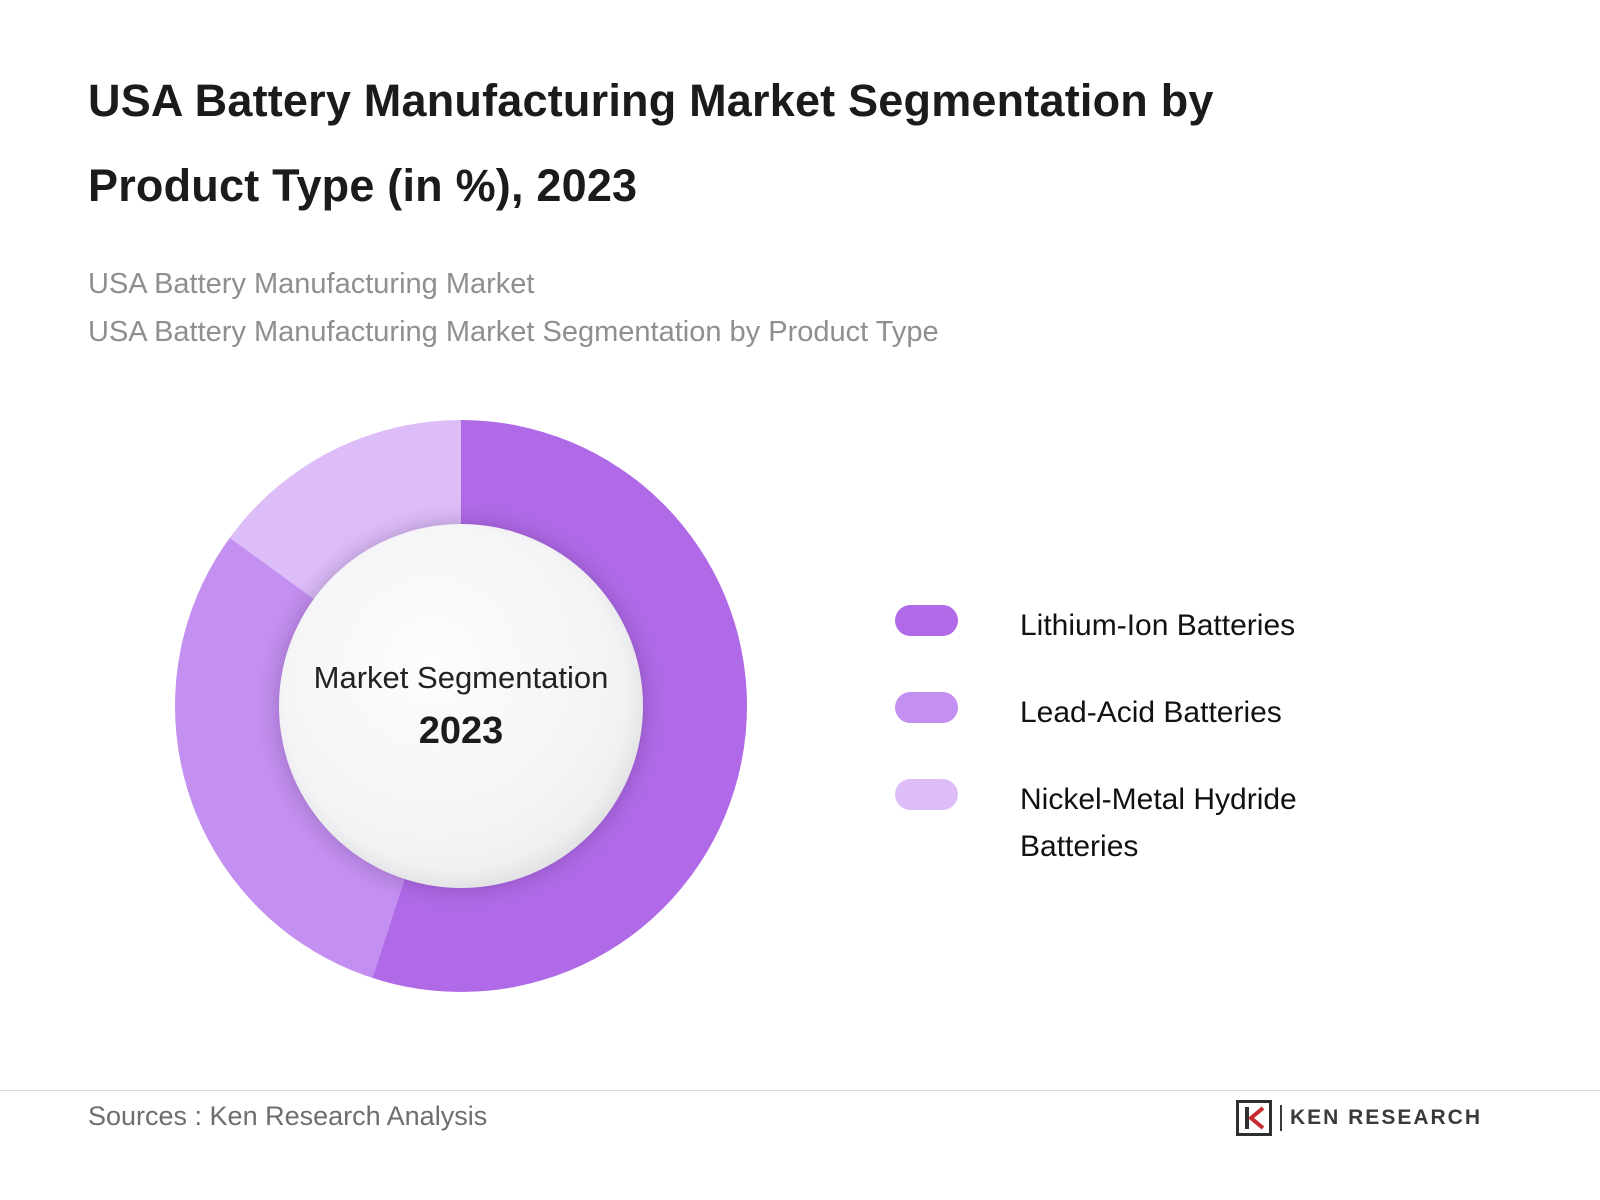  I want to click on legend-item-lead-acid: Lead-Acid Batteries, so click(1122, 712).